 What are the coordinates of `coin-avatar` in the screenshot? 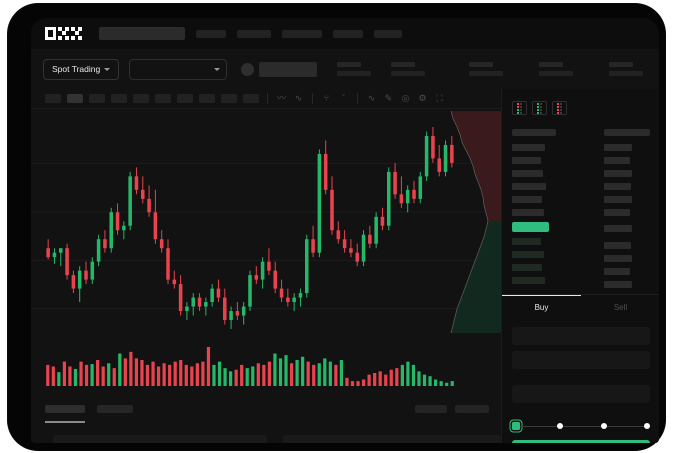 It's located at (248, 69).